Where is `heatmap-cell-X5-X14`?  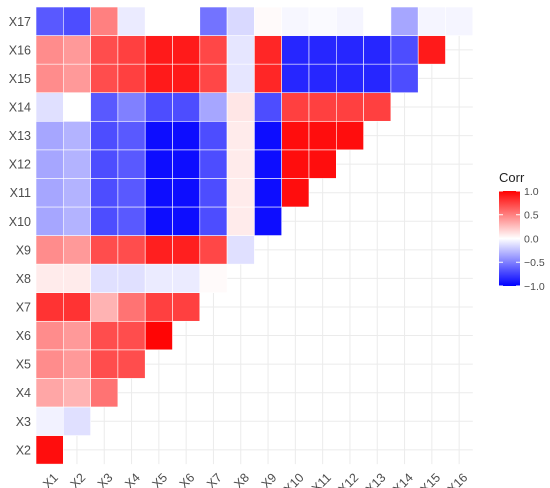 heatmap-cell-X5-X14 is located at coordinates (158, 107).